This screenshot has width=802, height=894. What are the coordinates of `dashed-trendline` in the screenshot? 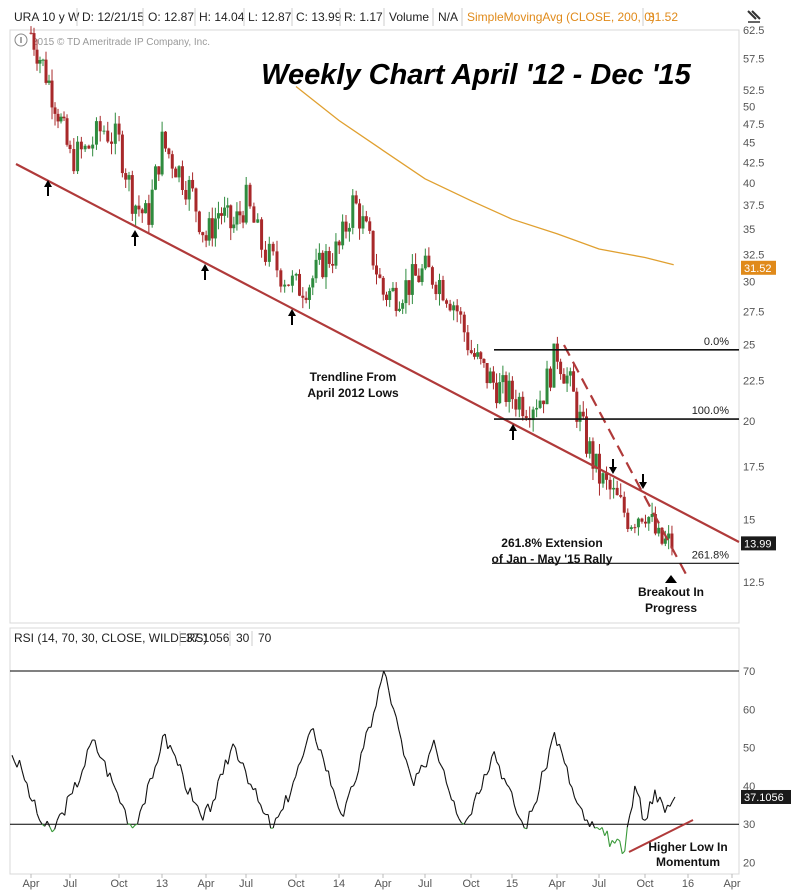 It's located at (626, 461).